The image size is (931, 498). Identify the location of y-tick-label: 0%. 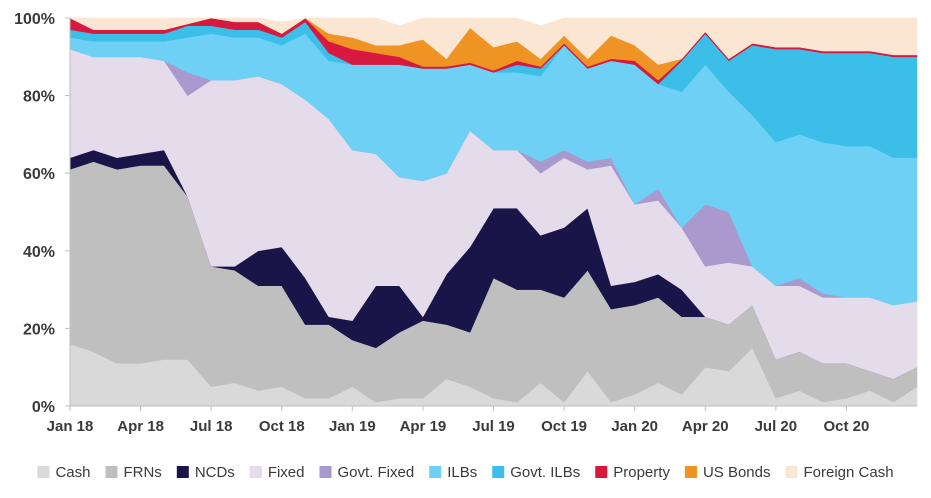
(43, 407).